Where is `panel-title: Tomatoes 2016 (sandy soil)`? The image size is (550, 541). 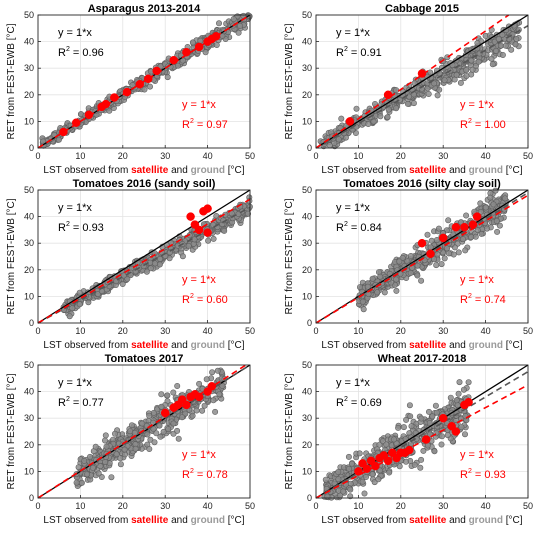
panel-title: Tomatoes 2016 (sandy soil) is located at coordinates (144, 184).